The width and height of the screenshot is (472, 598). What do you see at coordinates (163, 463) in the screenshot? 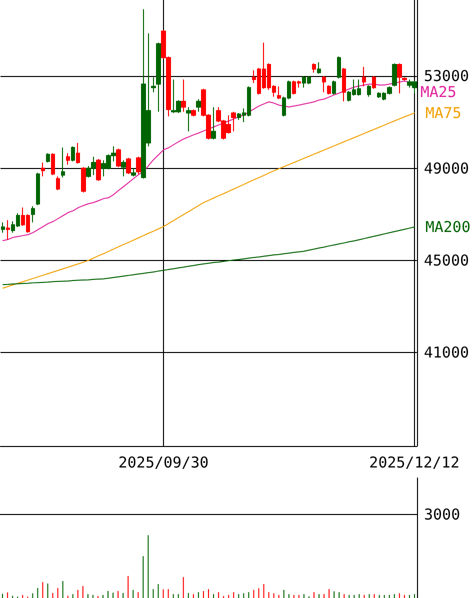
I see `x-tick-label: 2025/09/30` at bounding box center [163, 463].